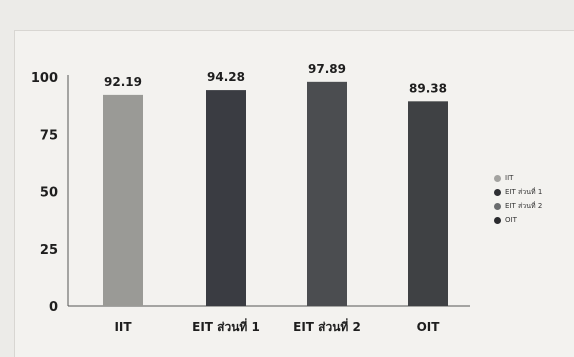 The image size is (574, 357). I want to click on x-axis-labels: IIT EIT ส่วนที่ 1 EIT ส่วนที่ 2 OIT, so click(277, 326).